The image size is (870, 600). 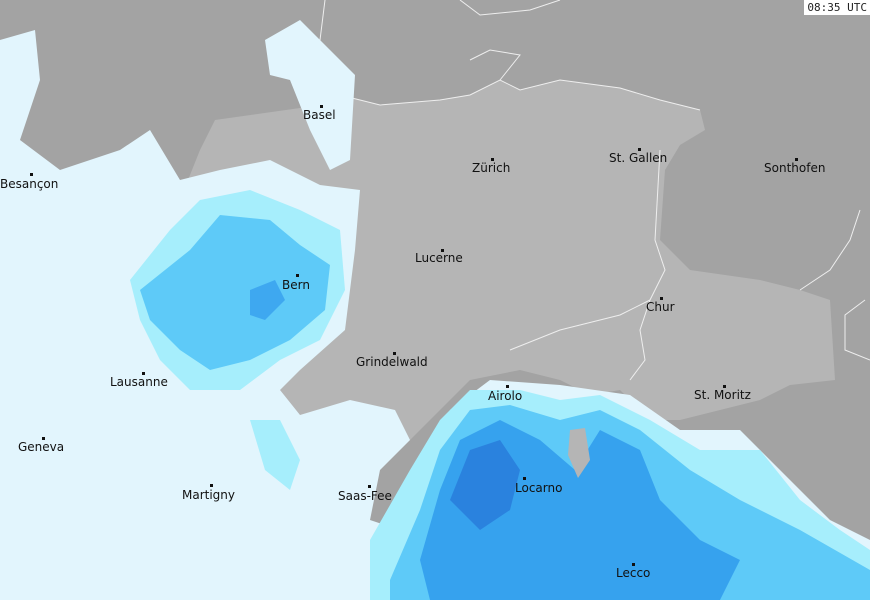 I want to click on city-label: Geneva, so click(x=41, y=447).